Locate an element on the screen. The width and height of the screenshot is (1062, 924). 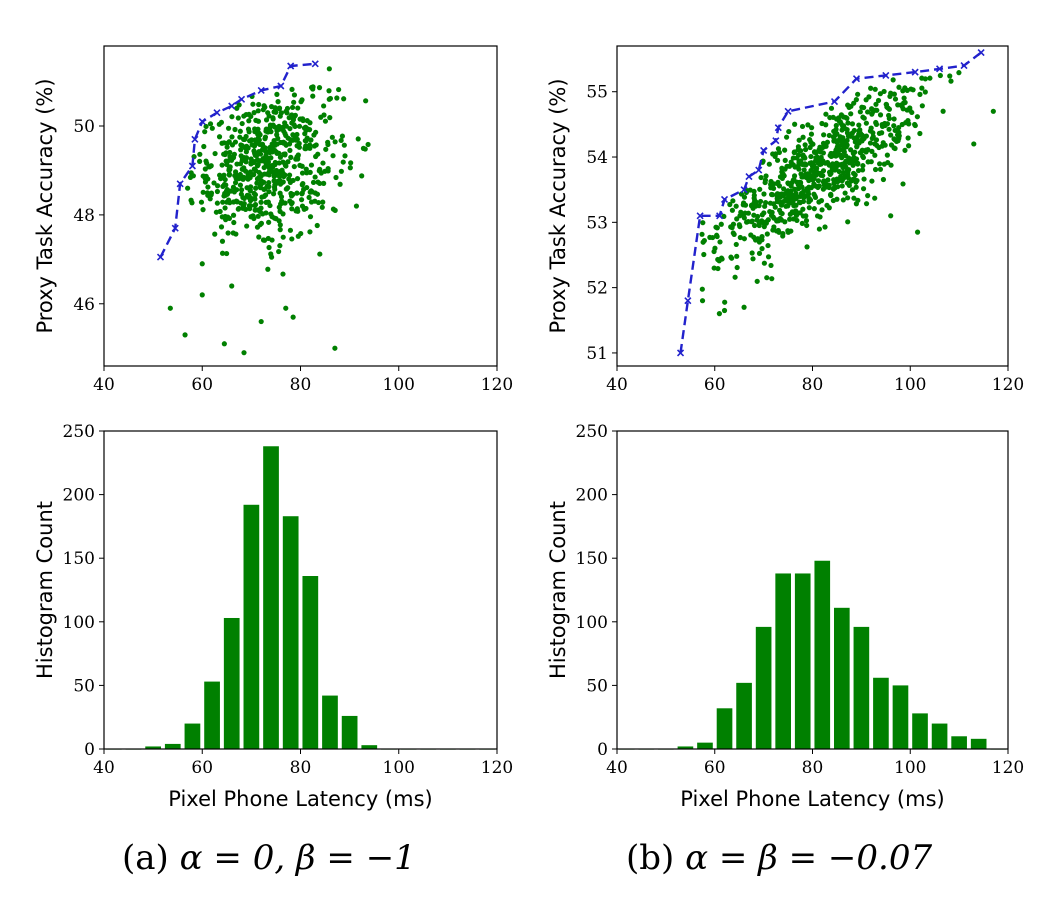
scatter-b-xtick-label: 80 is located at coordinates (813, 385).